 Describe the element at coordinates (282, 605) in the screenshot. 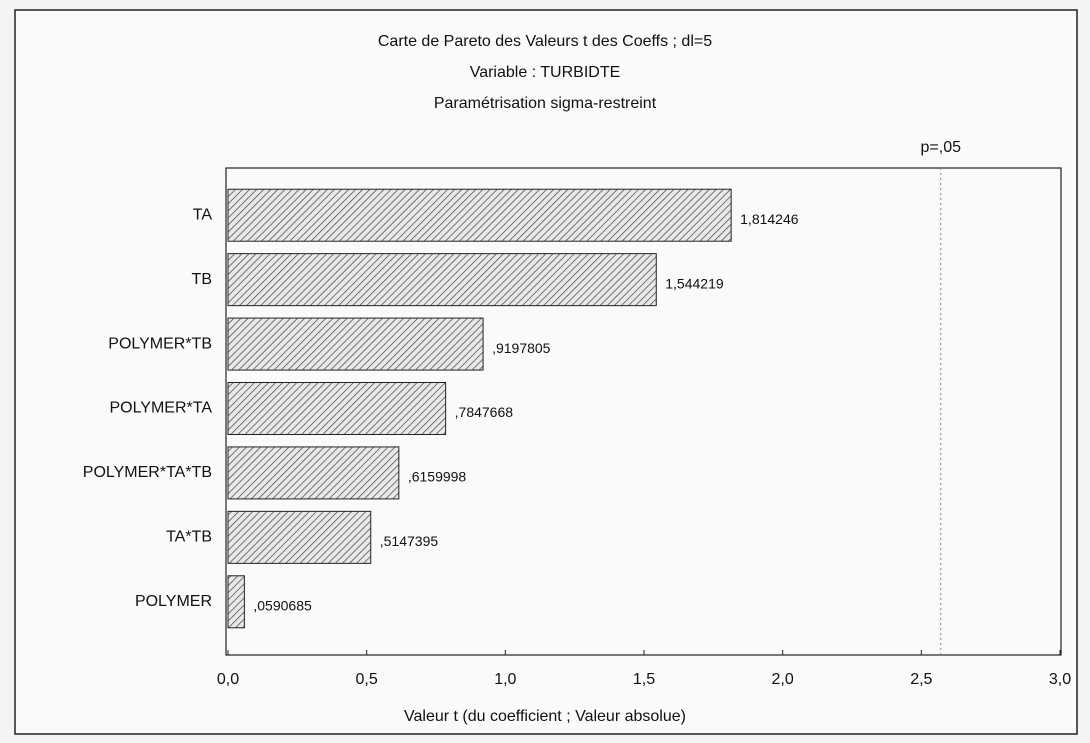

I see `value-label: ,0590685` at that location.